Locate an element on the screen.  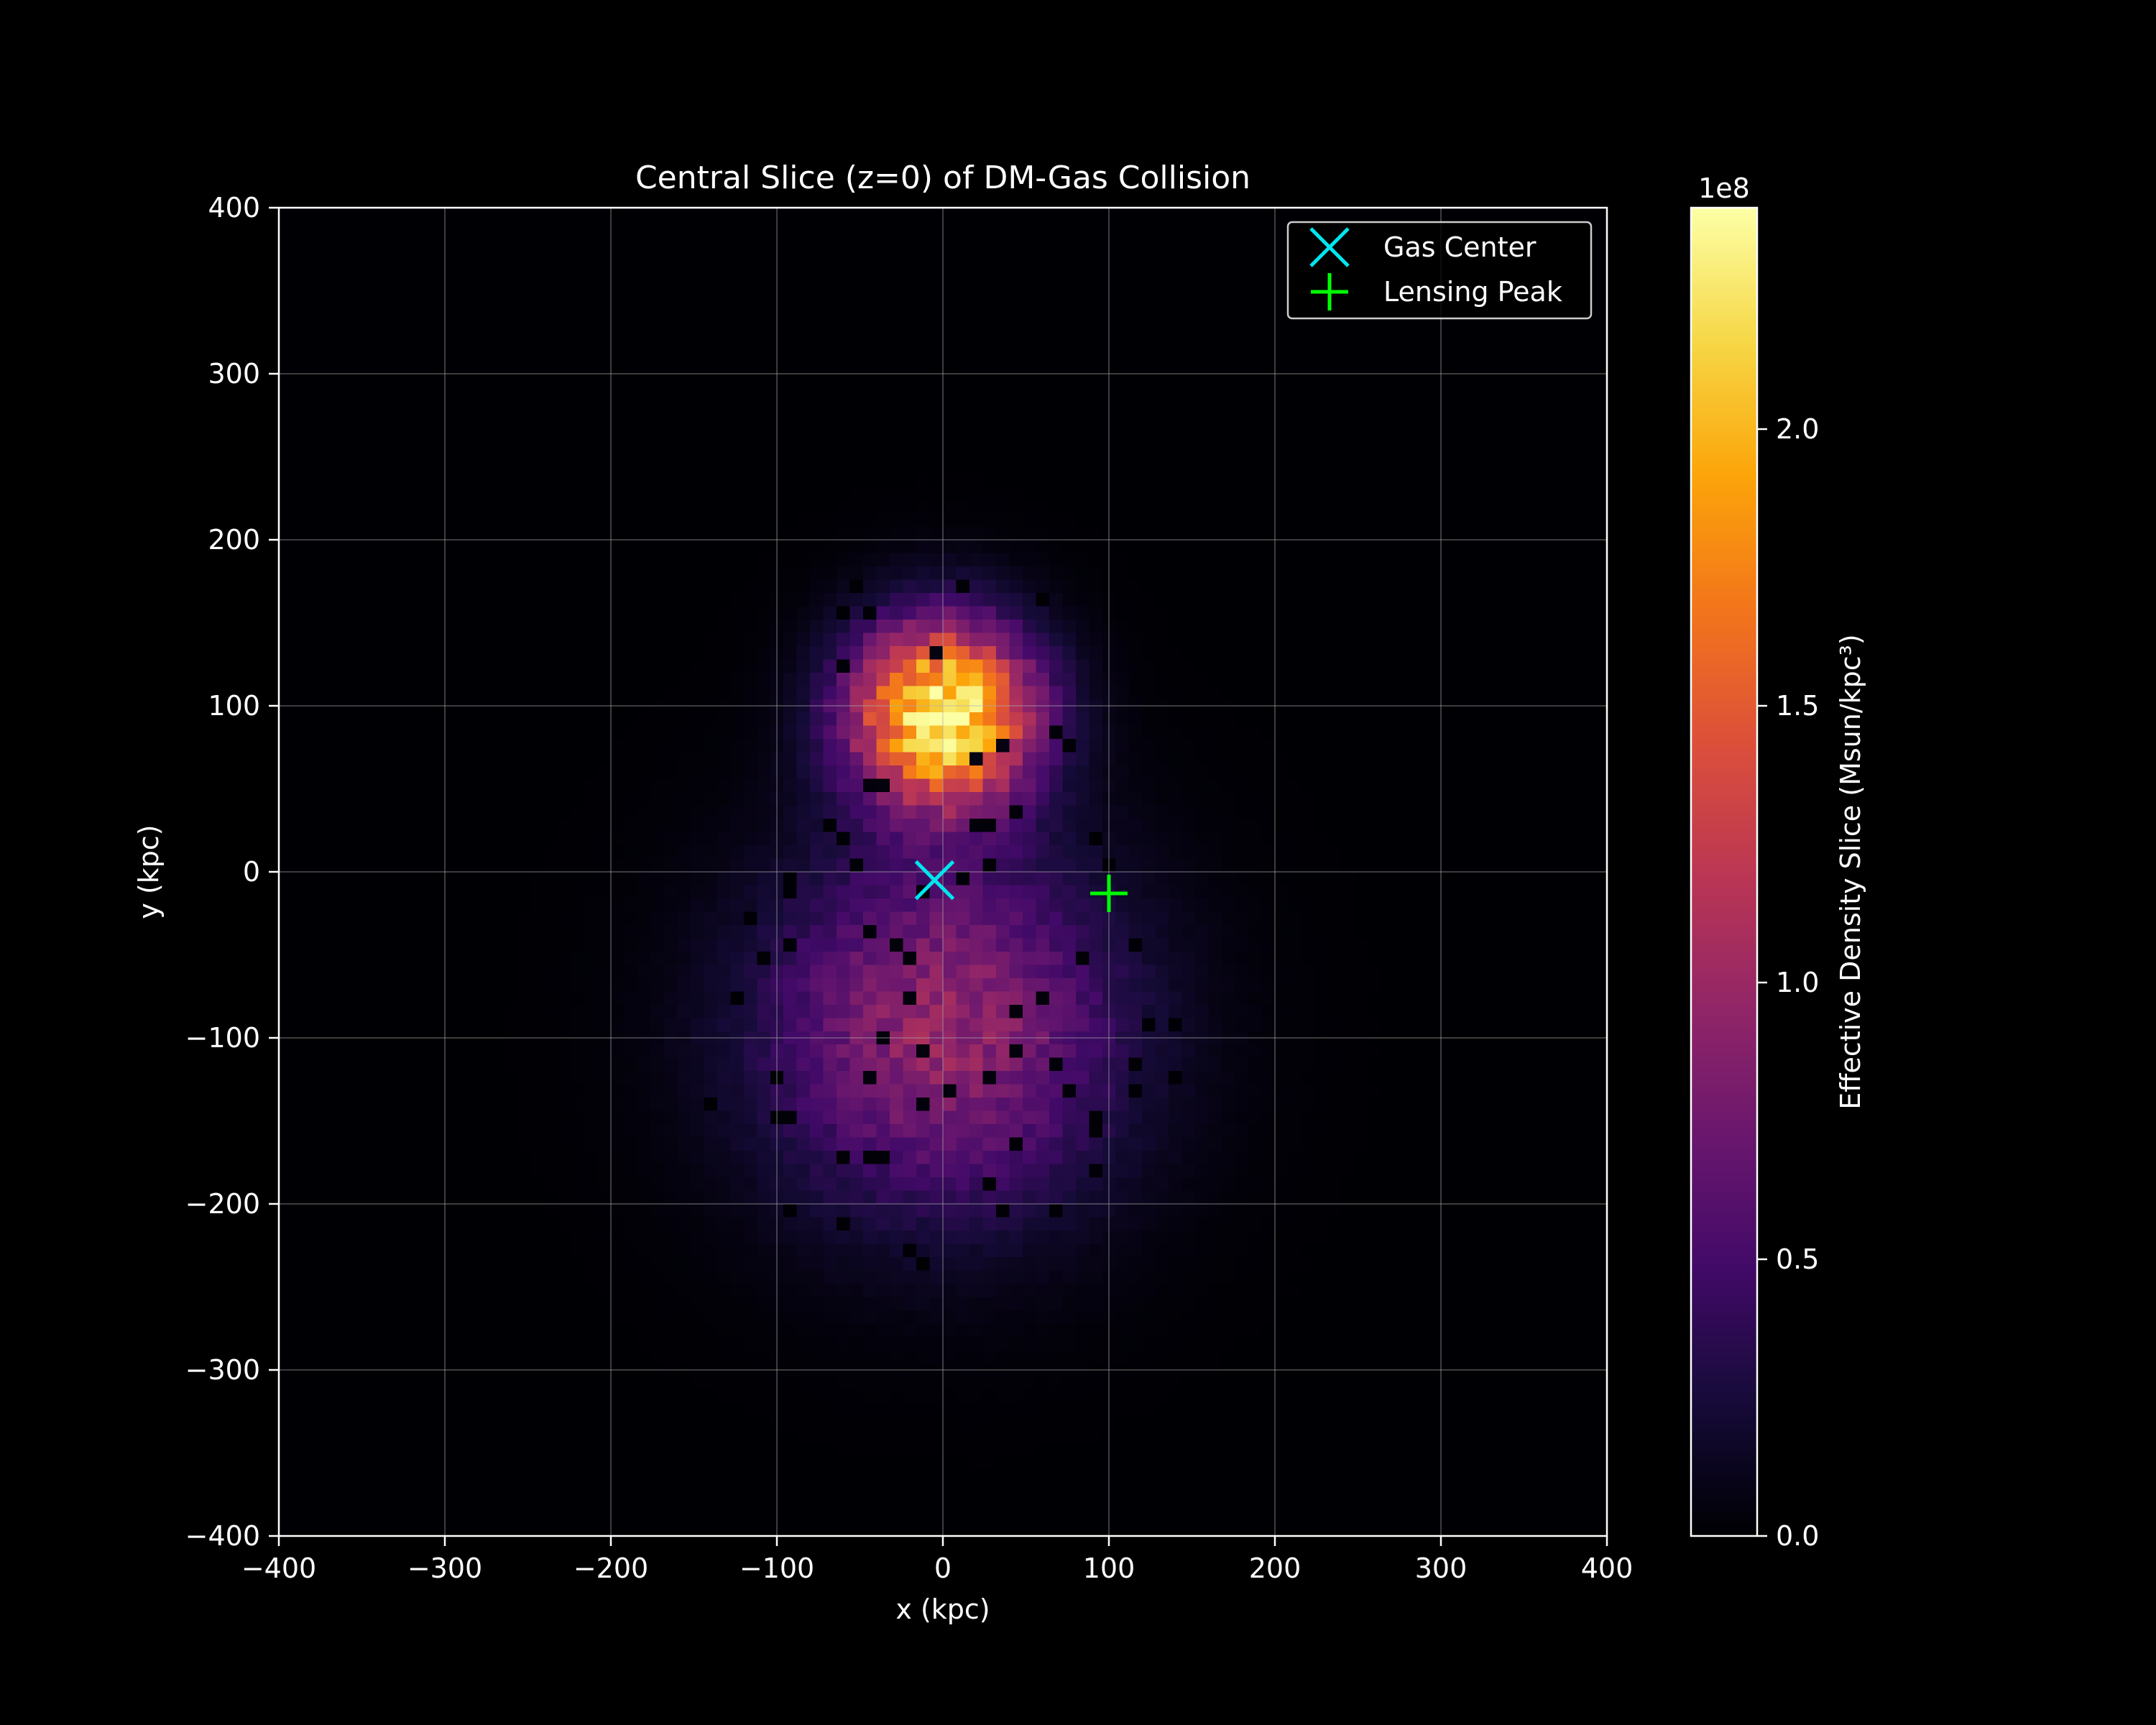
y-tick-label: −200 is located at coordinates (223, 1204).